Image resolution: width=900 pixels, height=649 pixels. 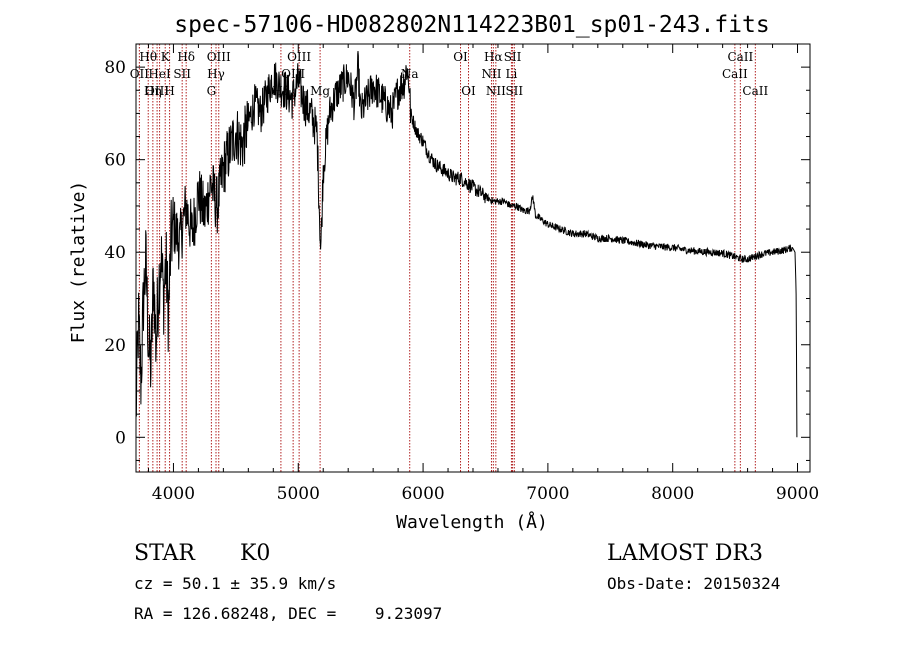 What do you see at coordinates (493, 57) in the screenshot?
I see `line-marker-label: Hα` at bounding box center [493, 57].